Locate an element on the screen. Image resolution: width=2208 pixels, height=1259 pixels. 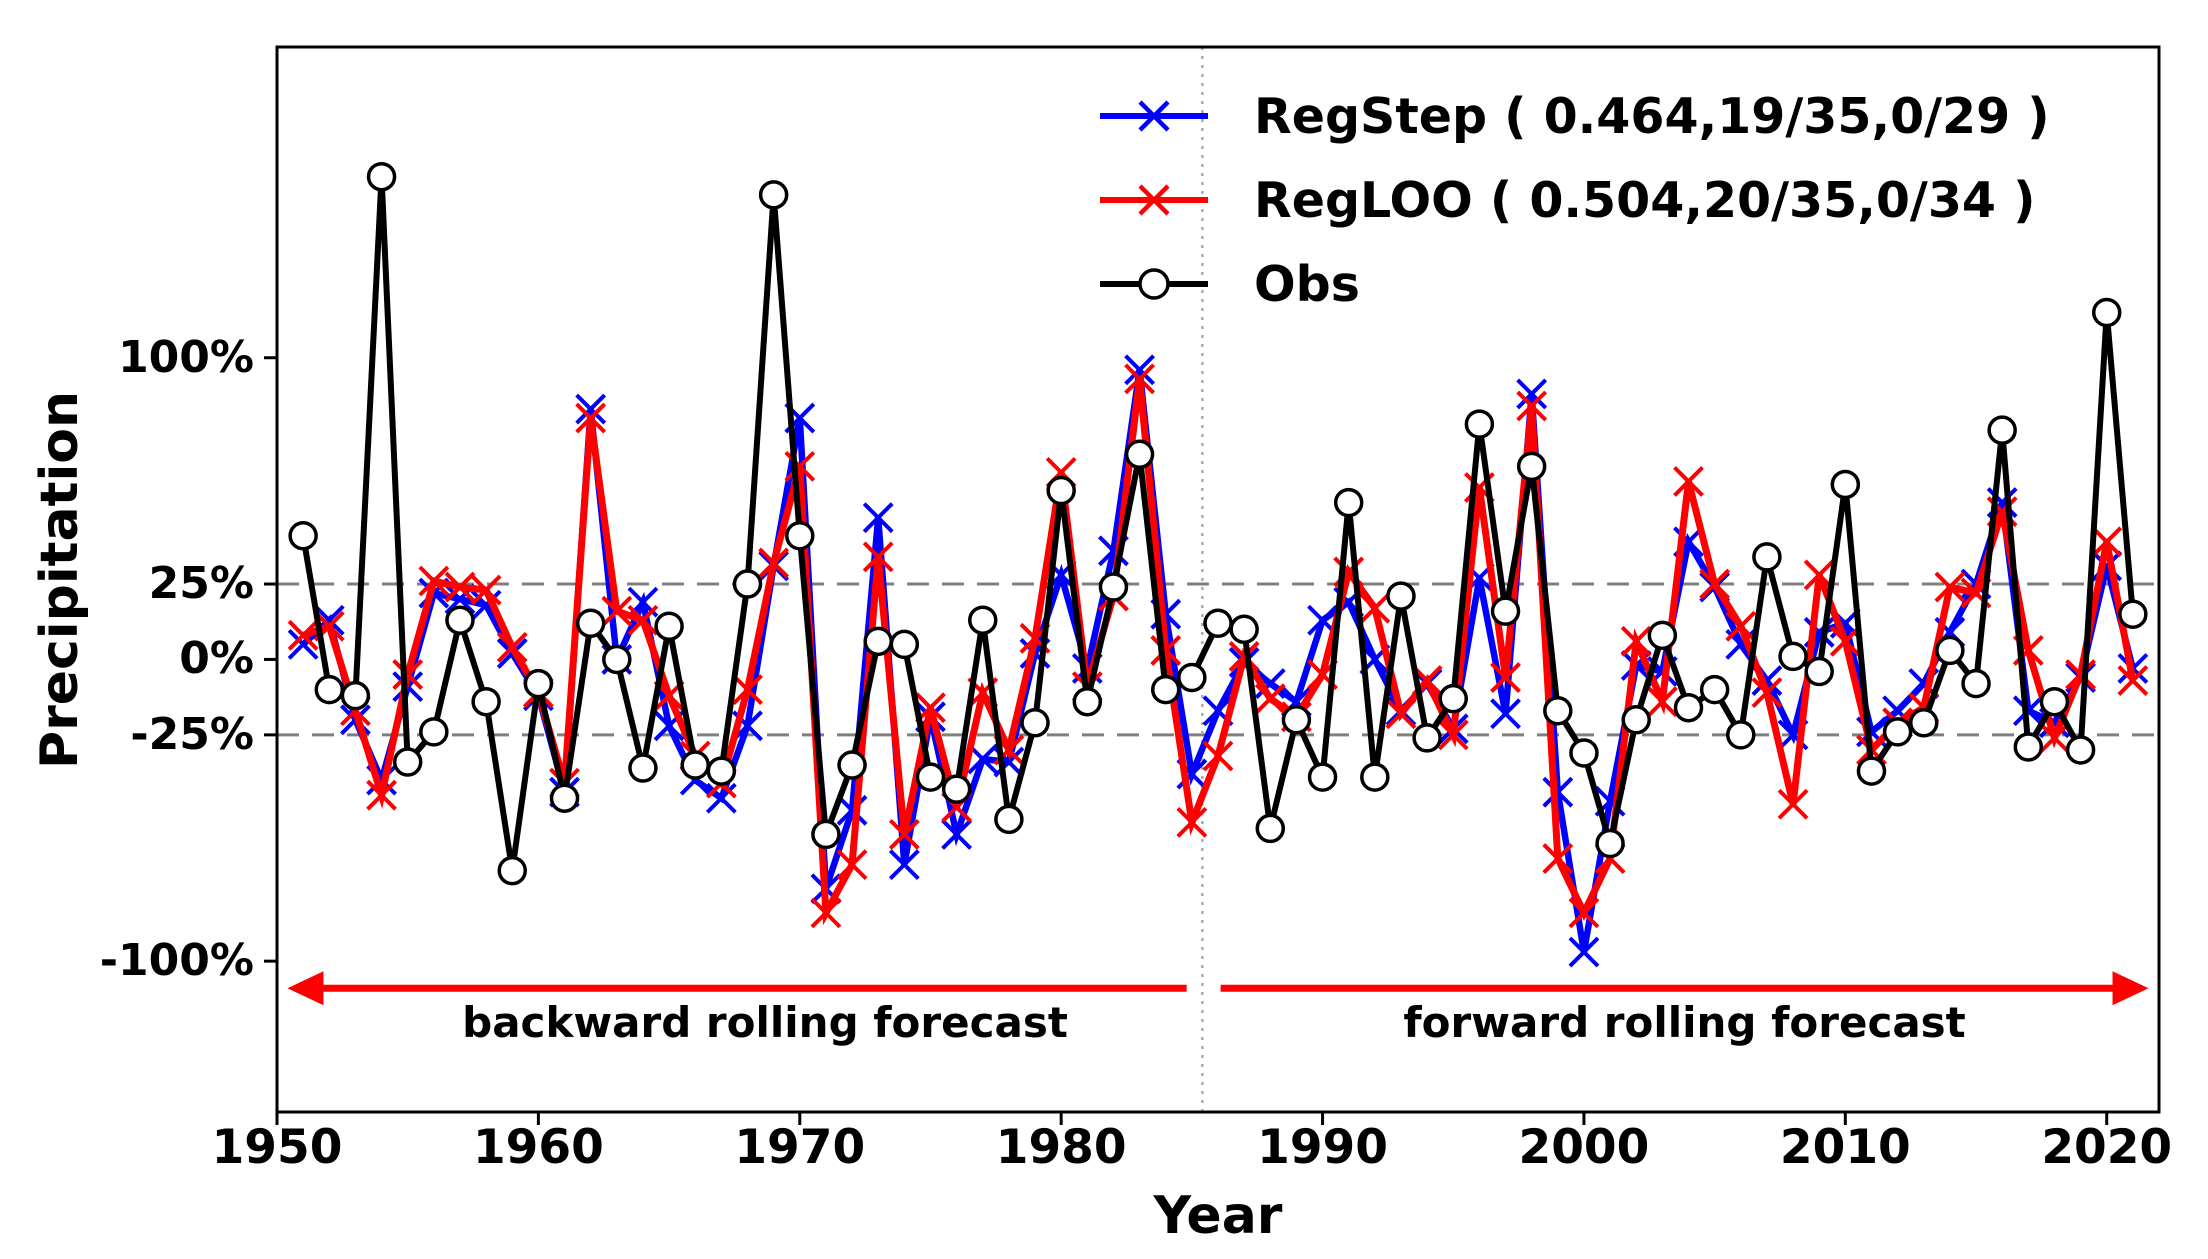
x-tick-label: 1960 is located at coordinates (538, 1147).